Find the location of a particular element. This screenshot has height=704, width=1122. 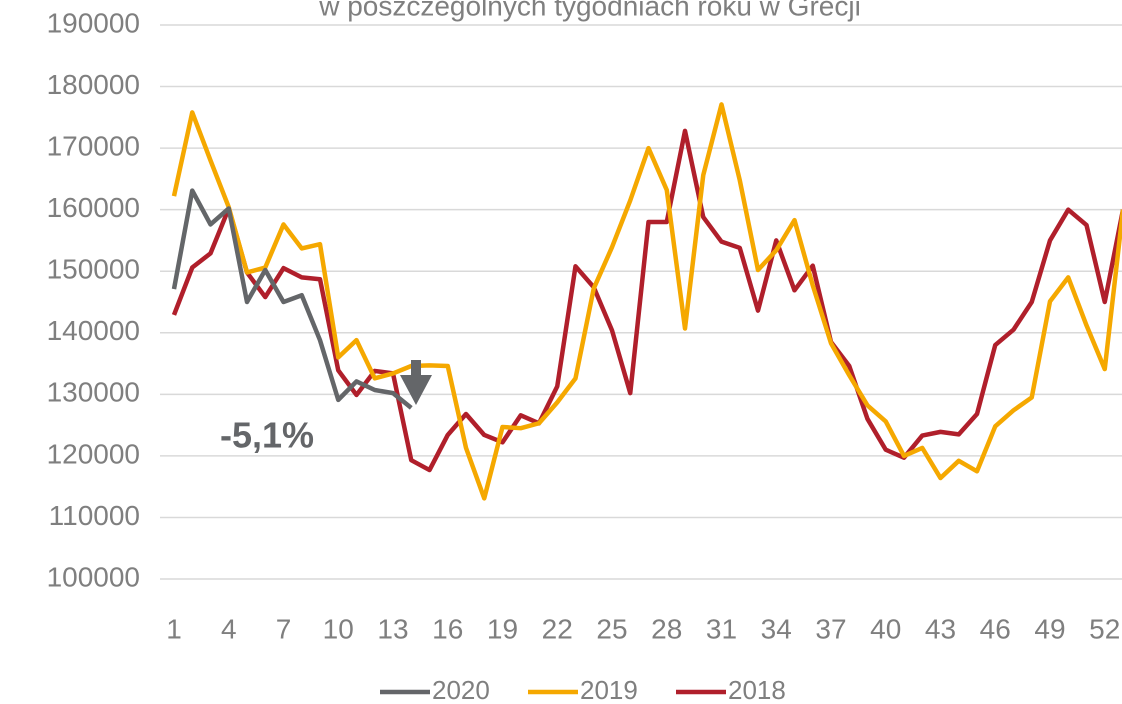

x-tick-label: 7 is located at coordinates (284, 628).